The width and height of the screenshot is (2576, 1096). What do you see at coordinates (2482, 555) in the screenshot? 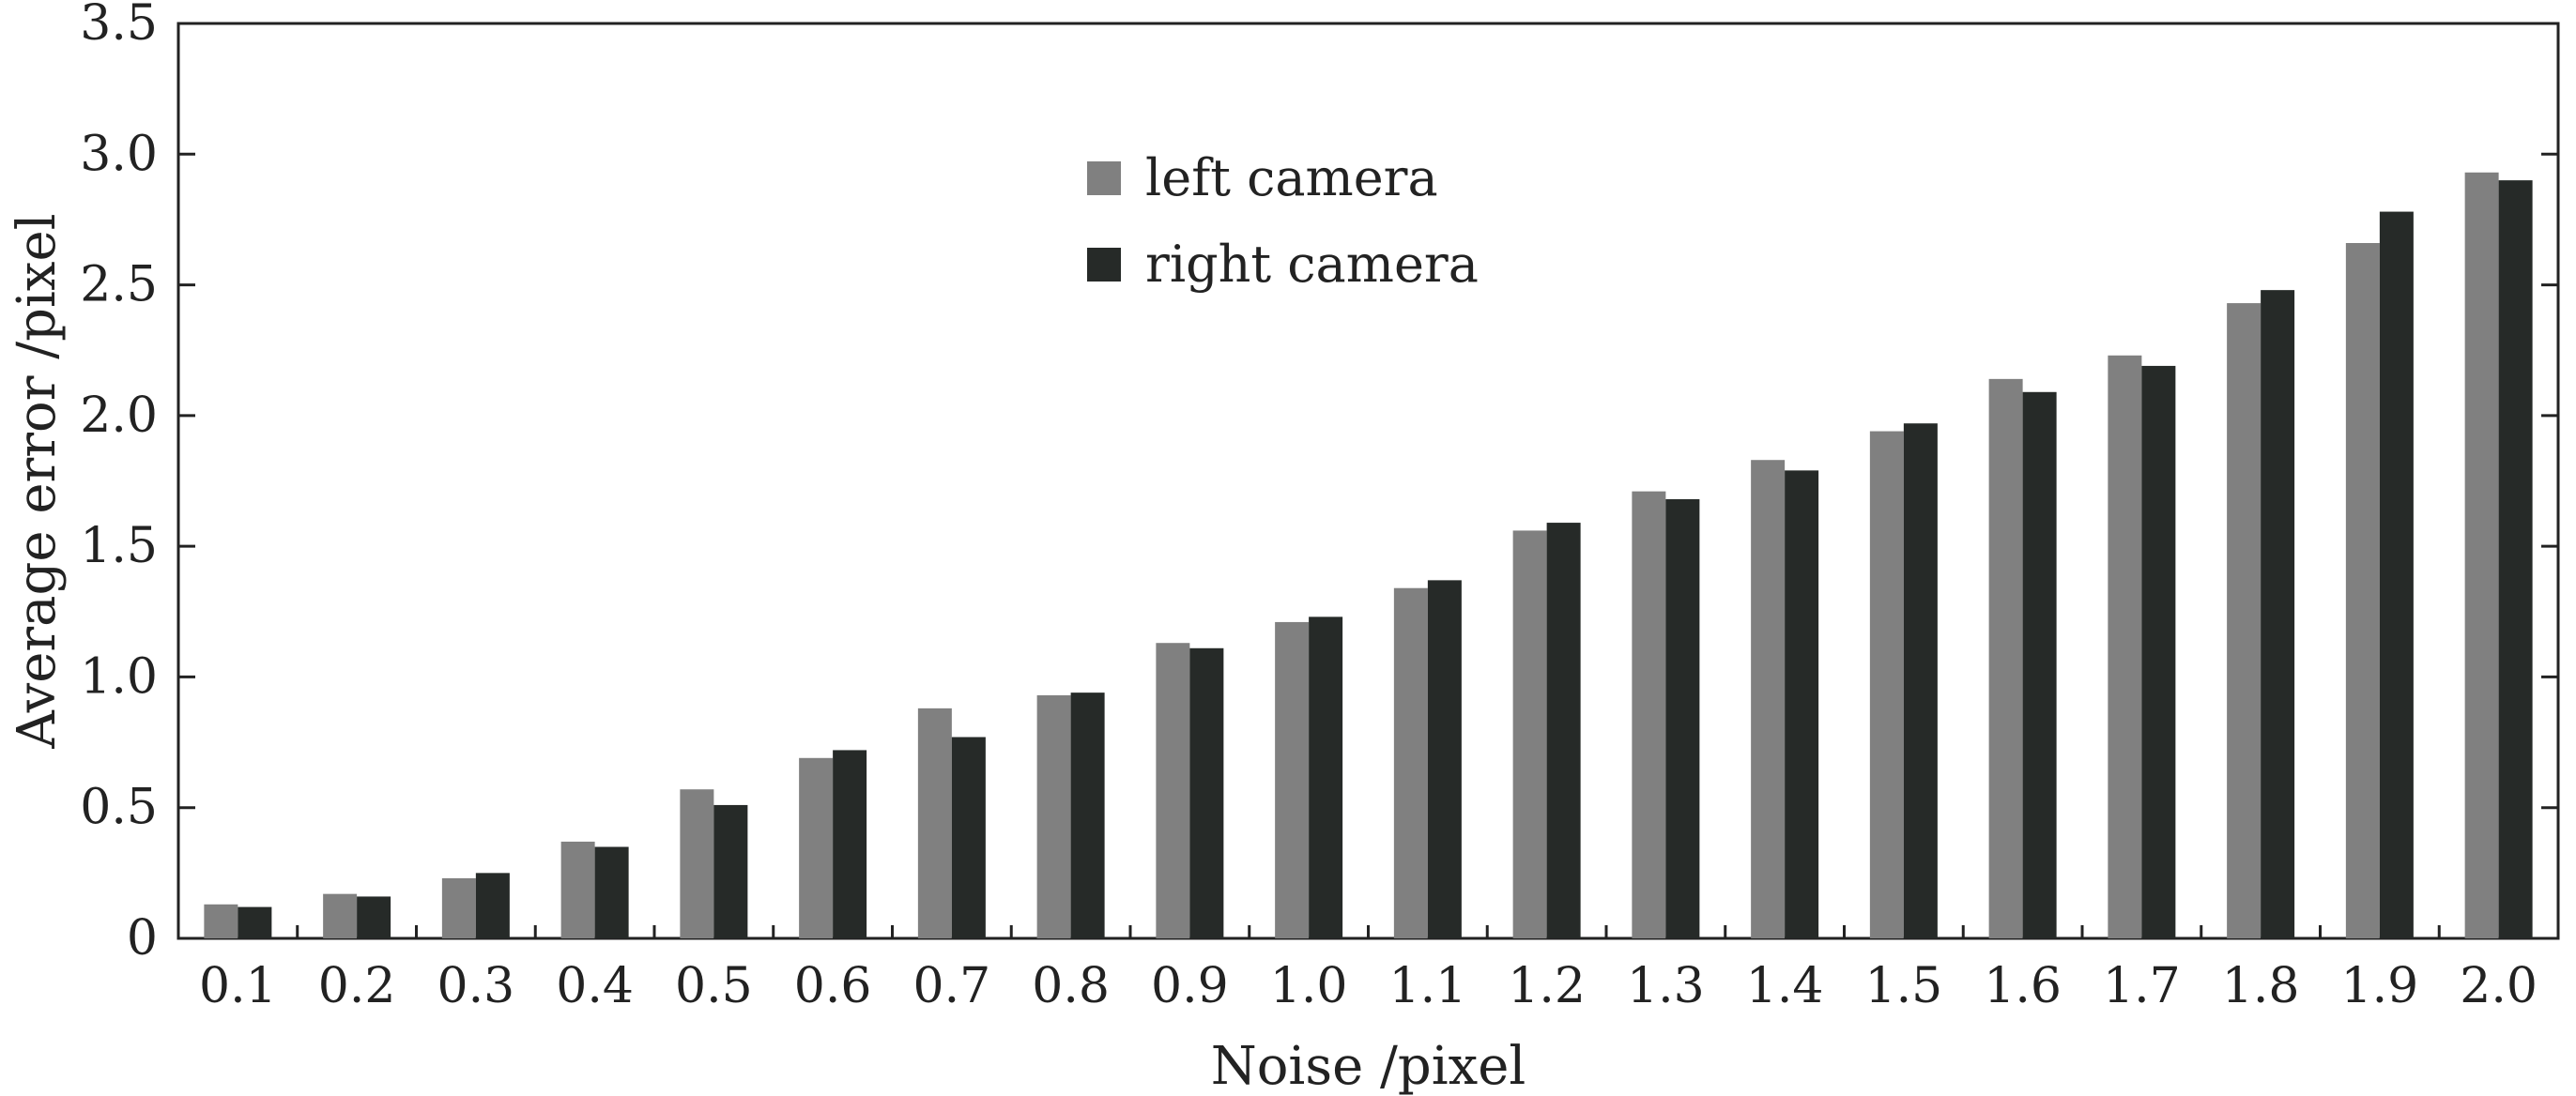
I see `bar-left-camera-2.0` at bounding box center [2482, 555].